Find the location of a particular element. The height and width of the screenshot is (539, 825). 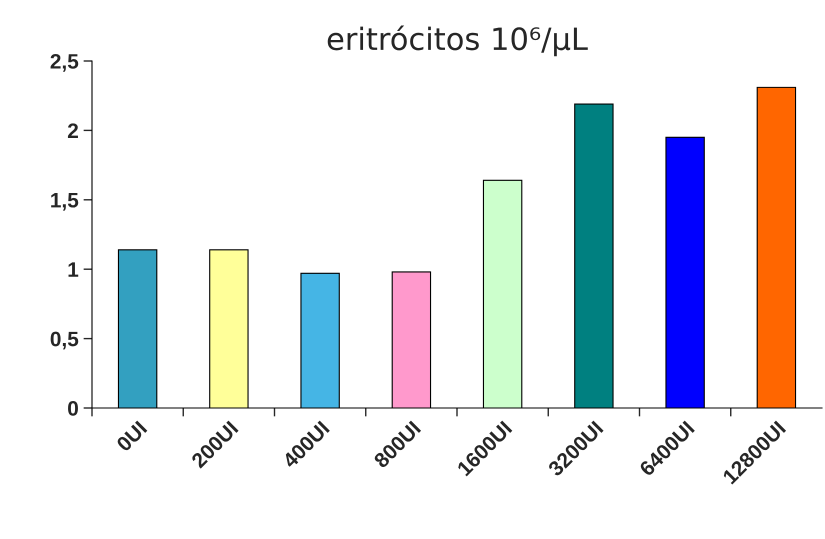

y-tick-label: 2,5 is located at coordinates (64, 63).